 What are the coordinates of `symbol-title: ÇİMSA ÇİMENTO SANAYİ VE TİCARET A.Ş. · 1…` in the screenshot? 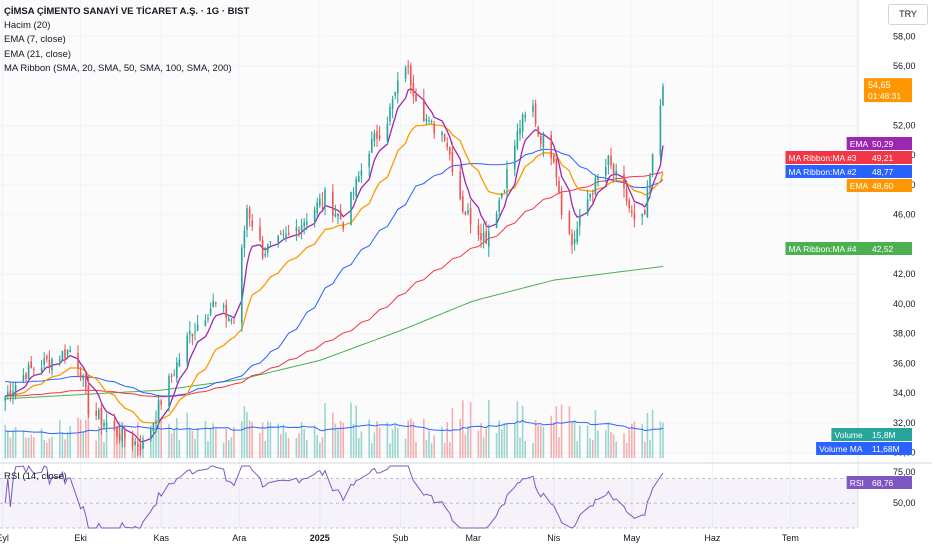 It's located at (127, 11).